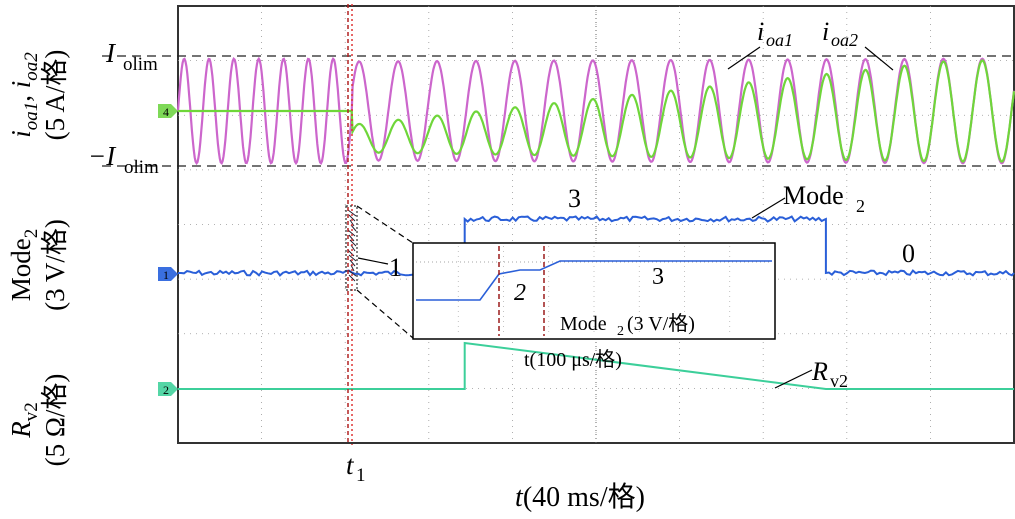  Describe the element at coordinates (658, 277) in the screenshot. I see `inset-state-3: 3` at that location.